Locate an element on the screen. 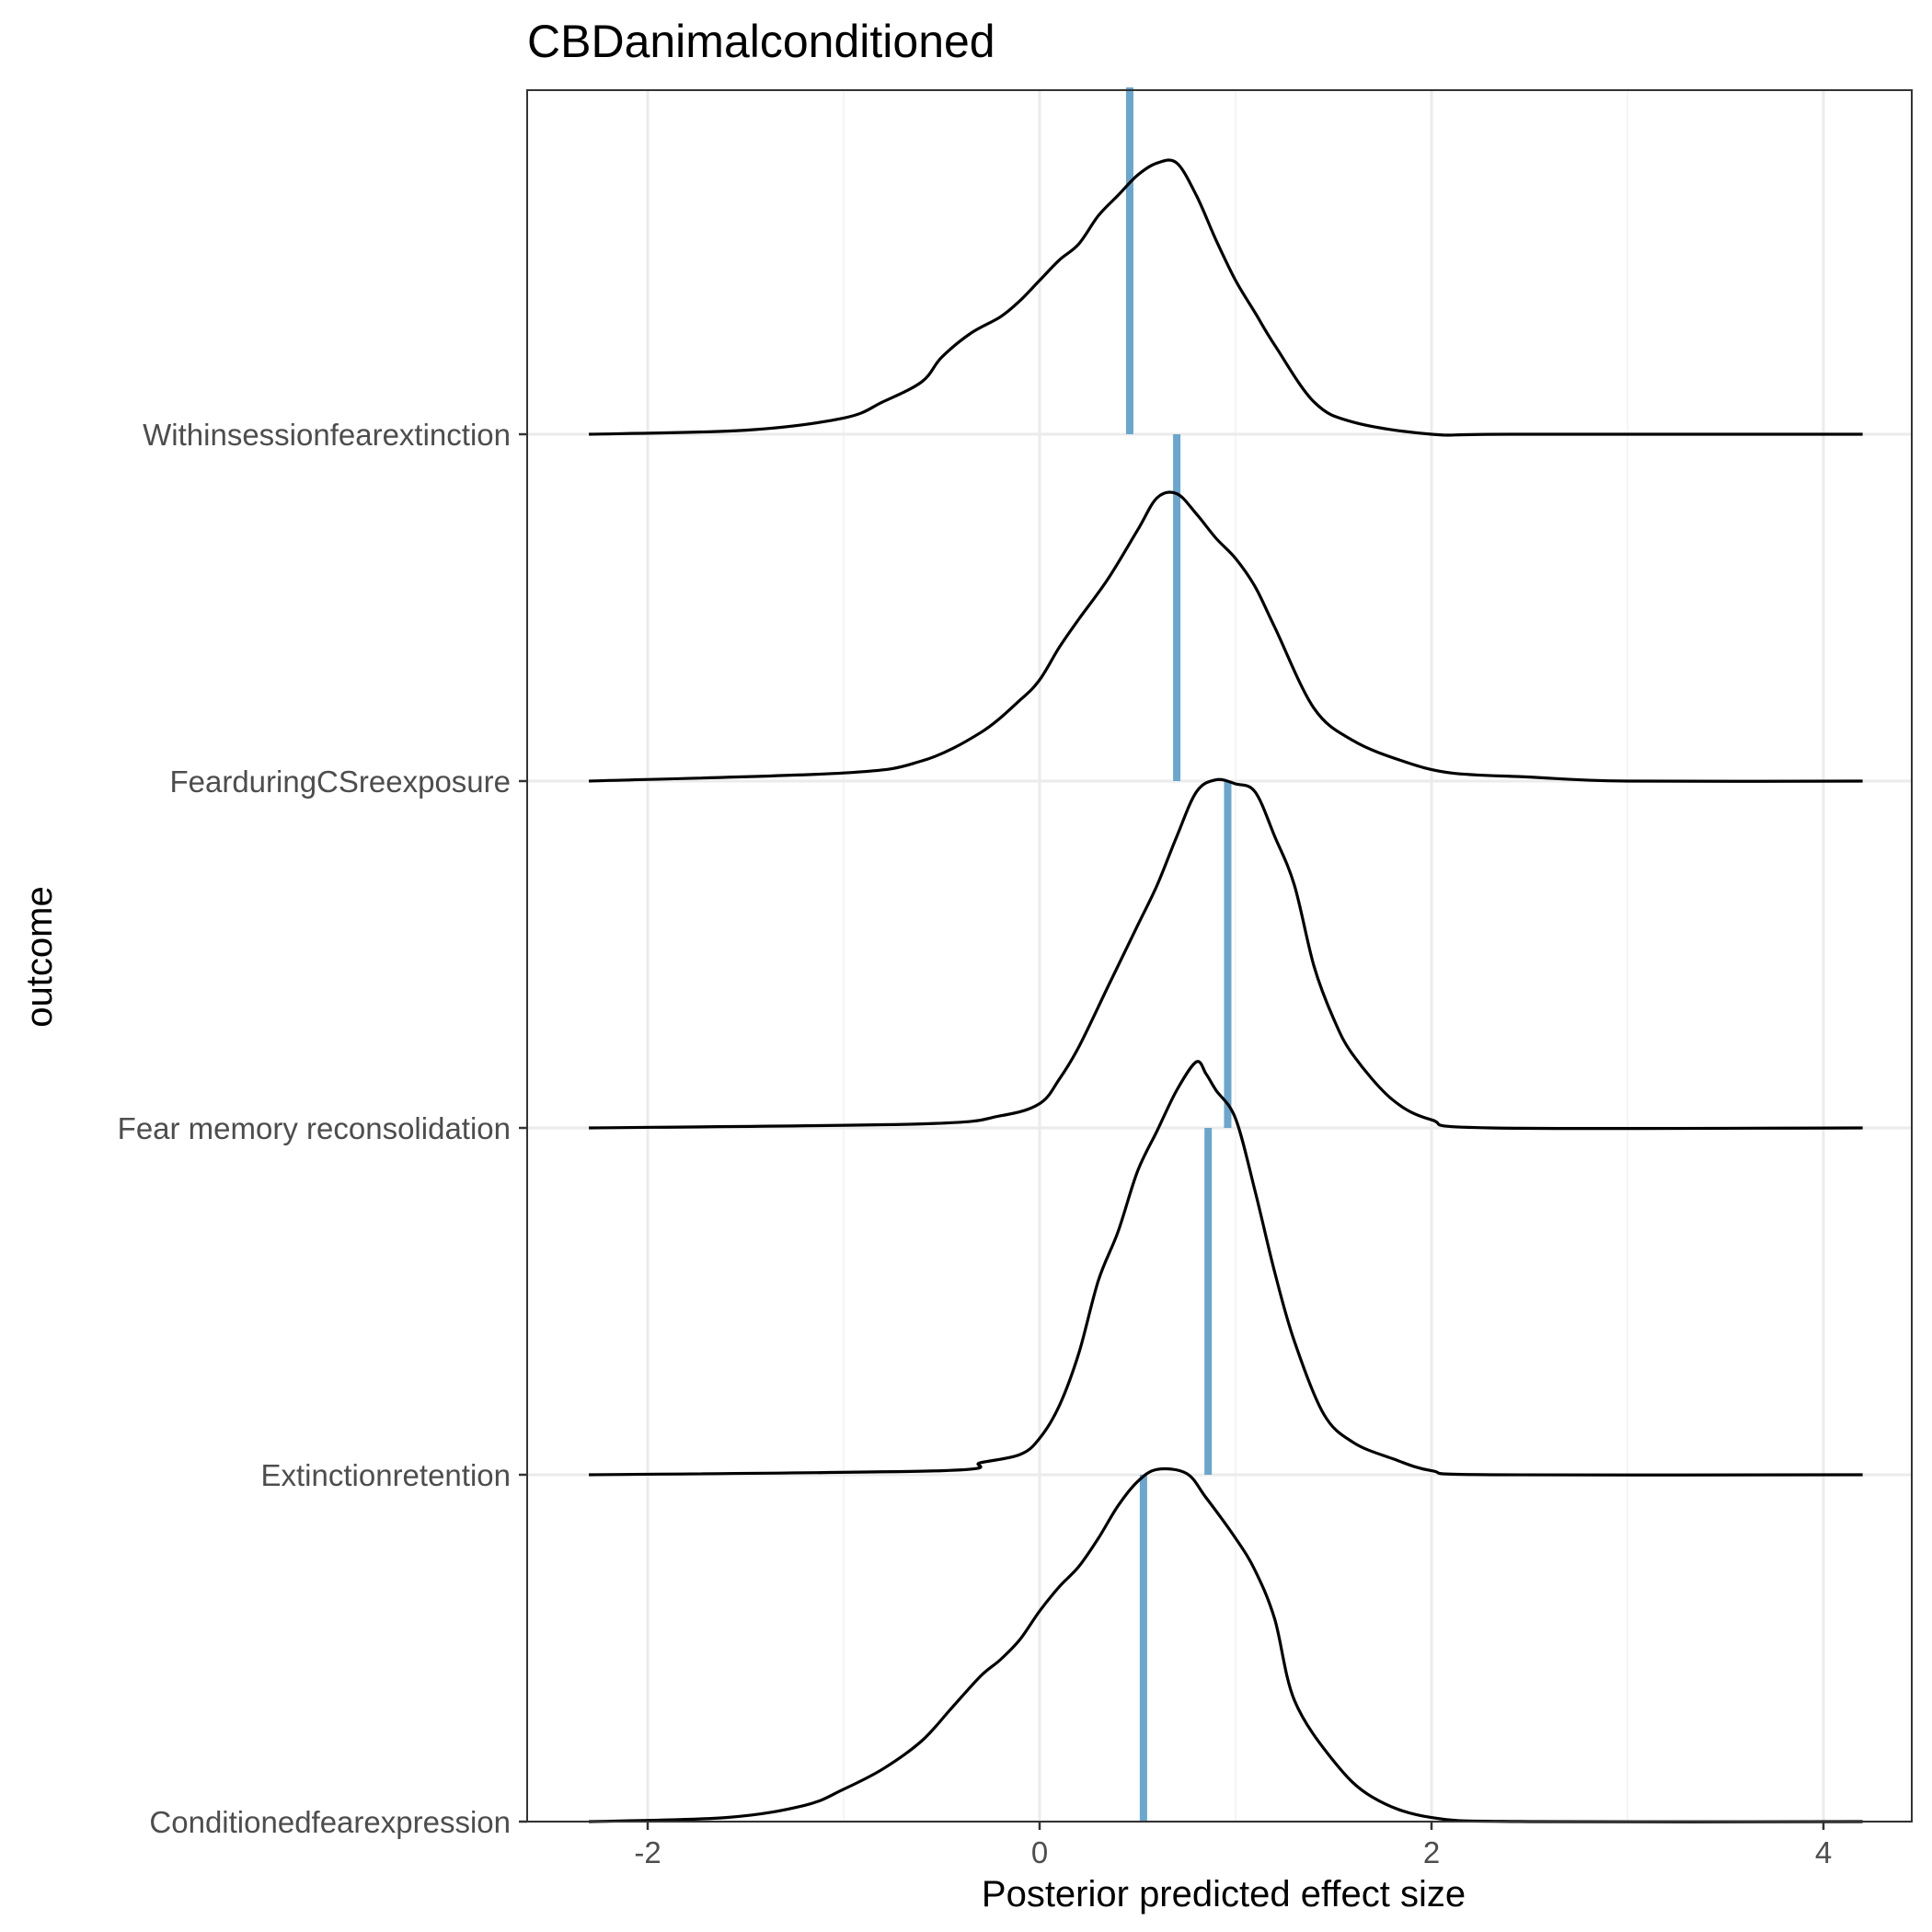 The width and height of the screenshot is (1932, 1932). x-tick-label: 4 is located at coordinates (1823, 1852).